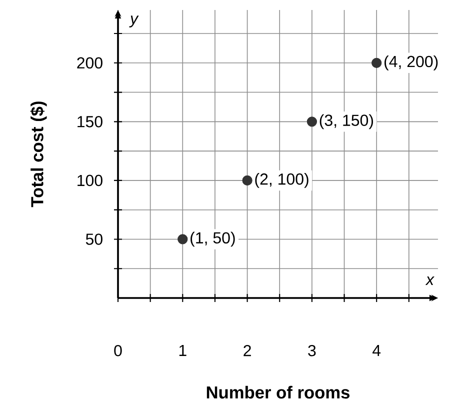 The height and width of the screenshot is (408, 465). Describe the element at coordinates (90, 180) in the screenshot. I see `y-tick-label: 100` at that location.